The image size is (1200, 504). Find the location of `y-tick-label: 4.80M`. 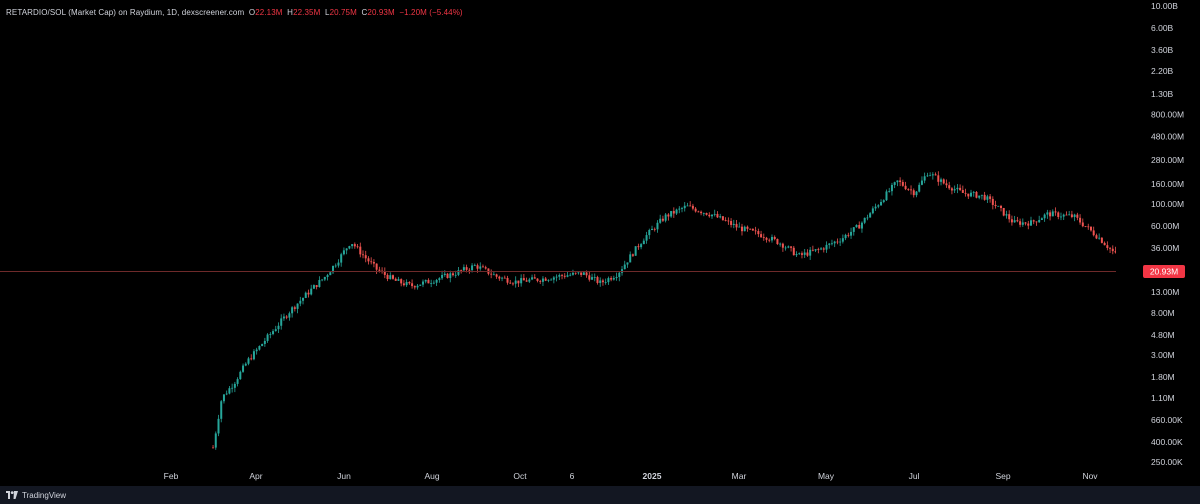

y-tick-label: 4.80M is located at coordinates (1163, 335).